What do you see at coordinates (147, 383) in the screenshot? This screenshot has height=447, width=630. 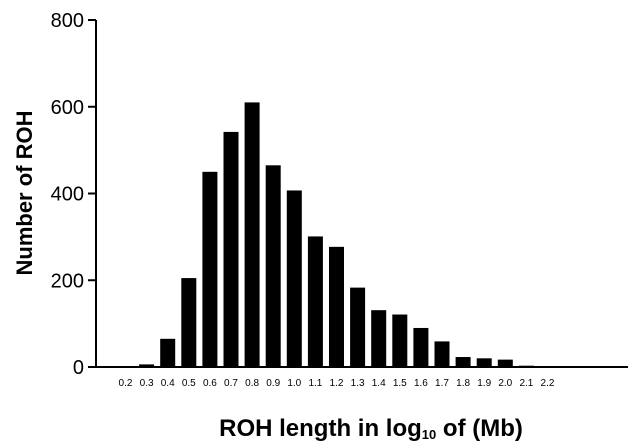 I see `x-tick-label: 0.3` at bounding box center [147, 383].